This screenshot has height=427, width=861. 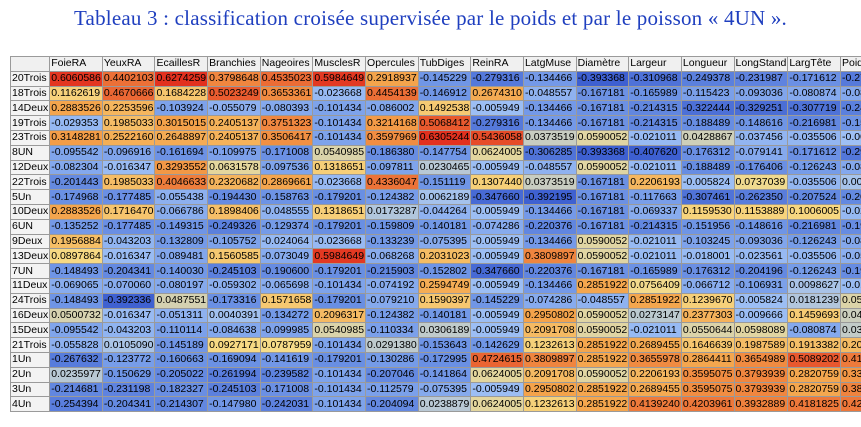 I want to click on heatmap-cell: -0.080197, so click(x=181, y=285).